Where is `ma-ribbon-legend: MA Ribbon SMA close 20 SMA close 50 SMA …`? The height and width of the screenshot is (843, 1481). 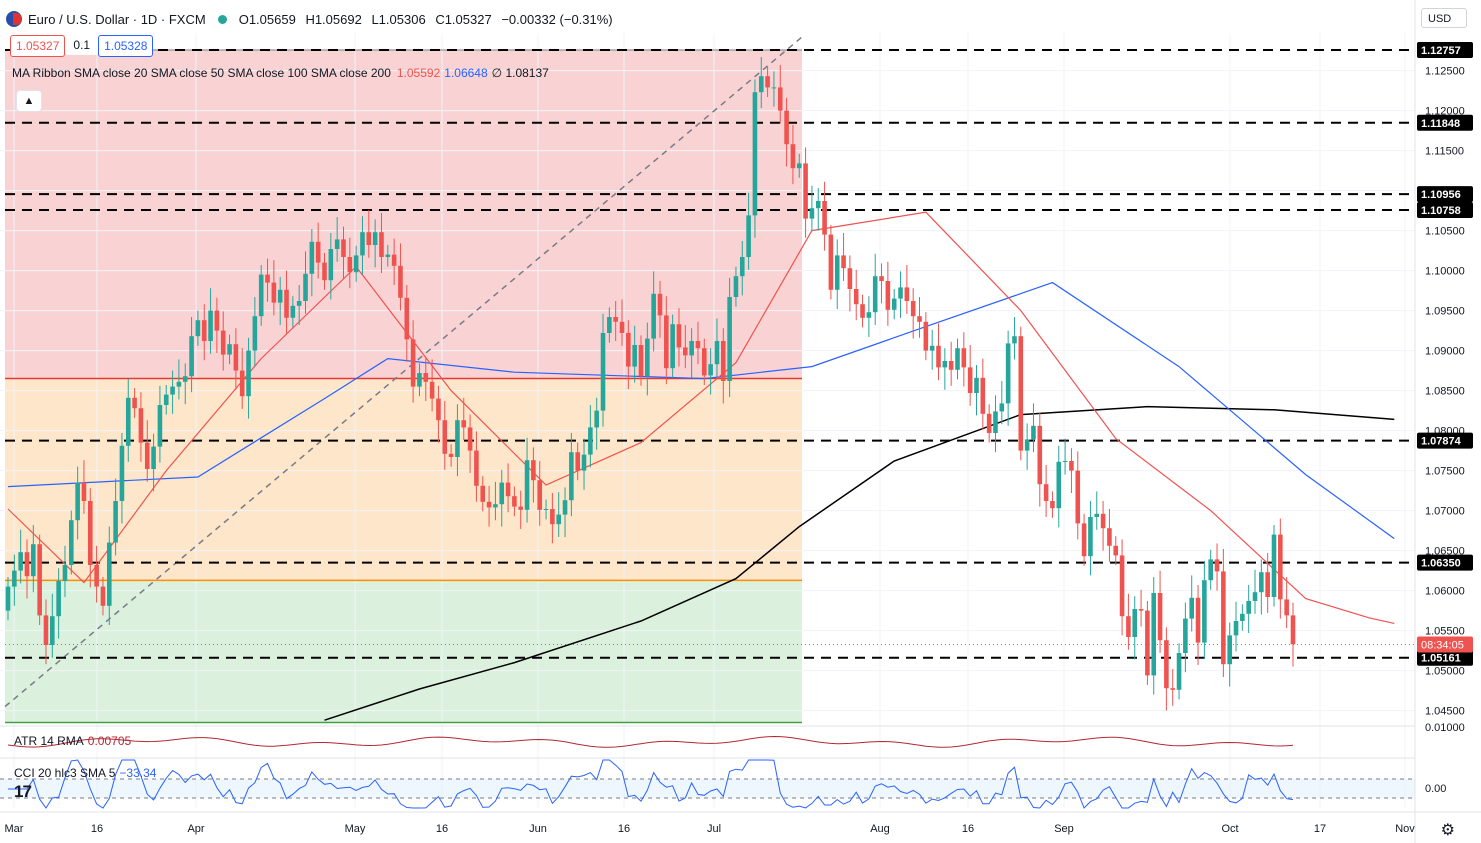 ma-ribbon-legend: MA Ribbon SMA close 20 SMA close 50 SMA … is located at coordinates (280, 73).